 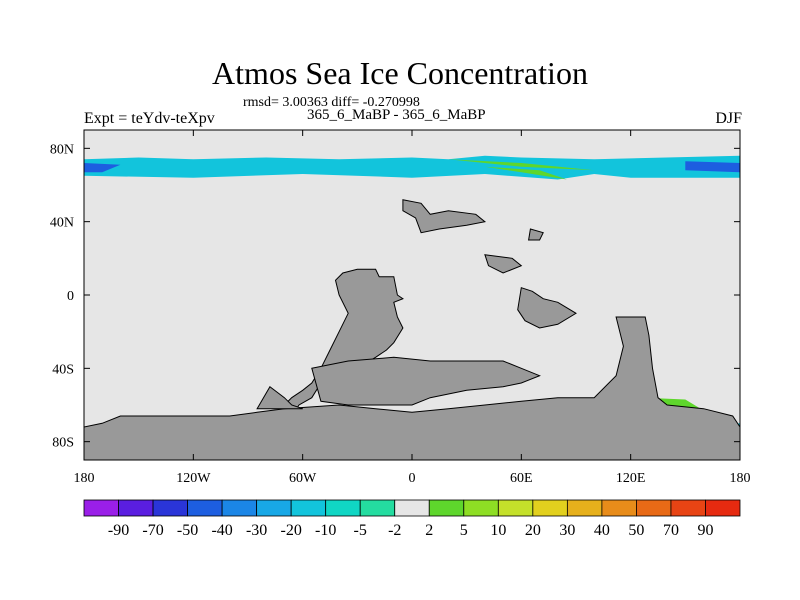 What do you see at coordinates (63, 369) in the screenshot?
I see `y-tick-label: 40S` at bounding box center [63, 369].